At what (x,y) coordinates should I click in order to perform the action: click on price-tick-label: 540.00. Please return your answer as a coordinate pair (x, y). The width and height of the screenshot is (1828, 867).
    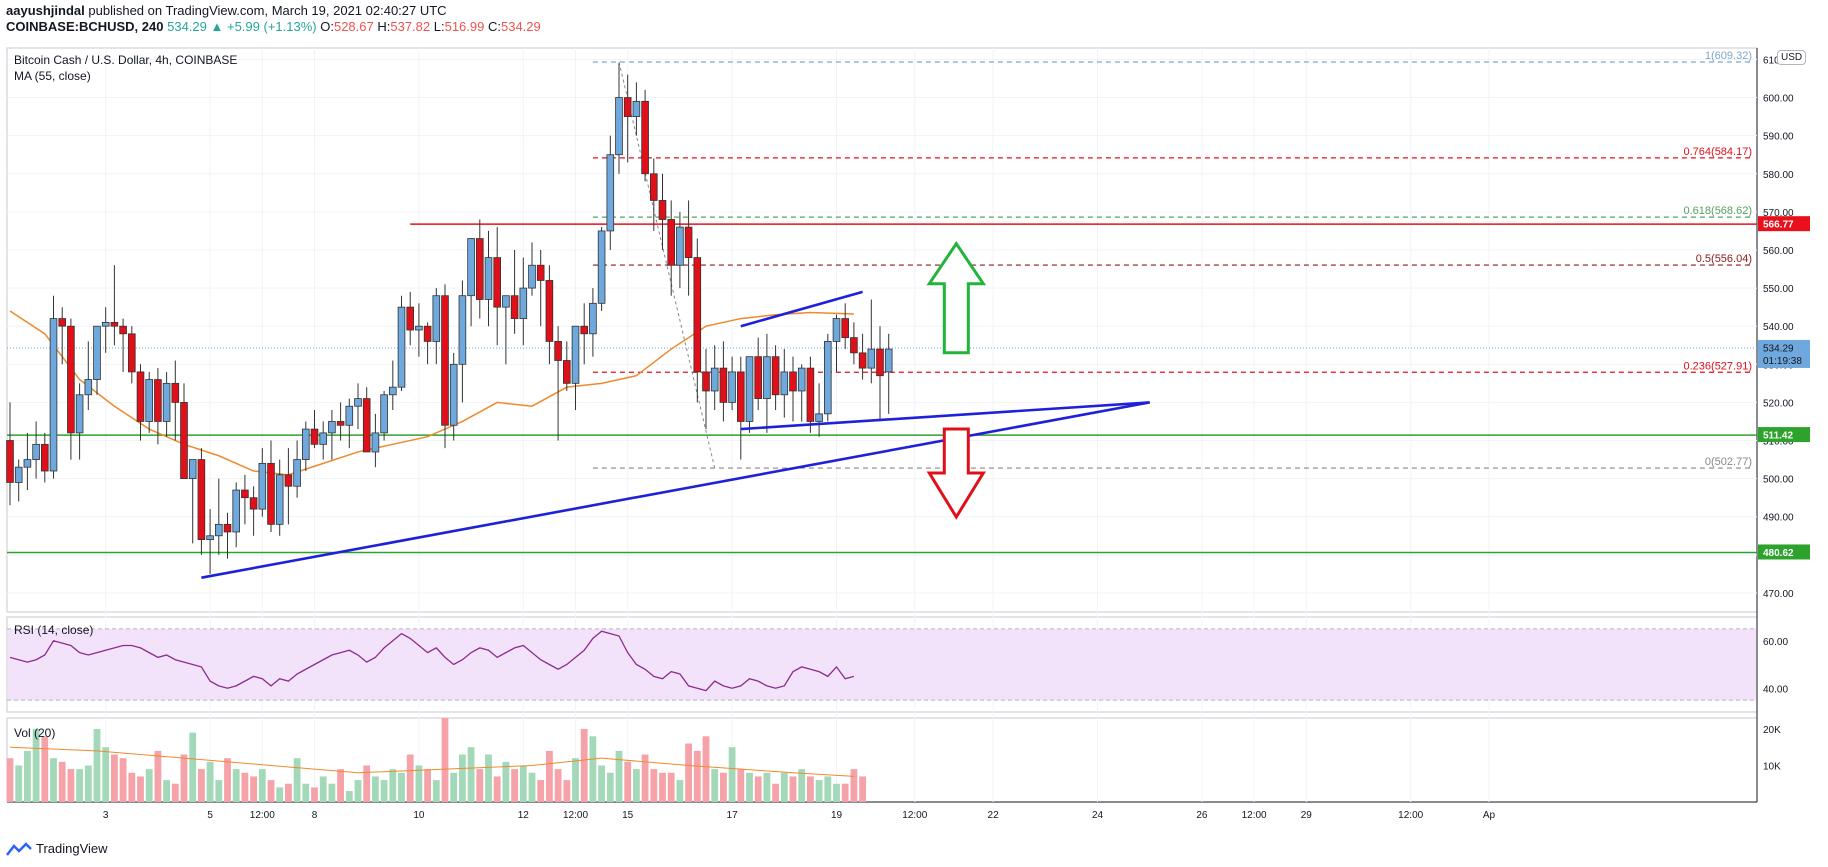
    Looking at the image, I should click on (1778, 327).